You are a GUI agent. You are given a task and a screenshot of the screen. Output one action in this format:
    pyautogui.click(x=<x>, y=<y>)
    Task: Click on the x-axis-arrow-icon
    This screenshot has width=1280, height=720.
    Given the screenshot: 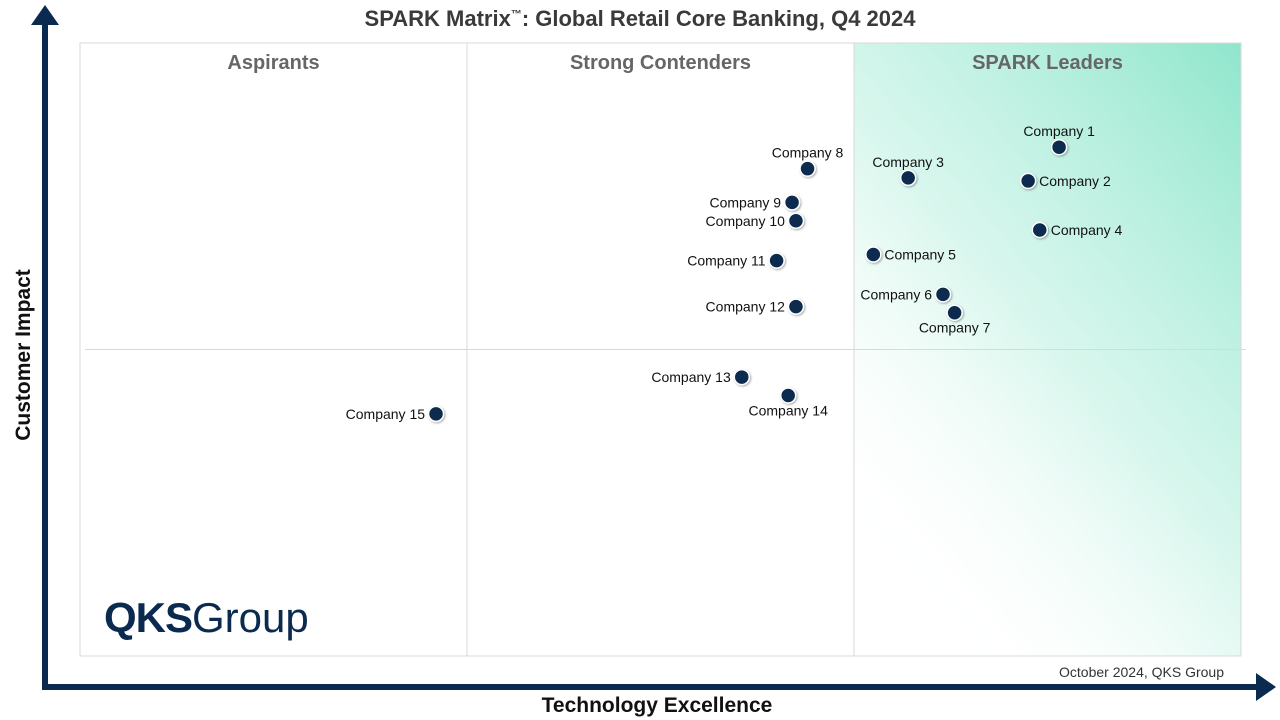 What is the action you would take?
    pyautogui.click(x=1266, y=687)
    